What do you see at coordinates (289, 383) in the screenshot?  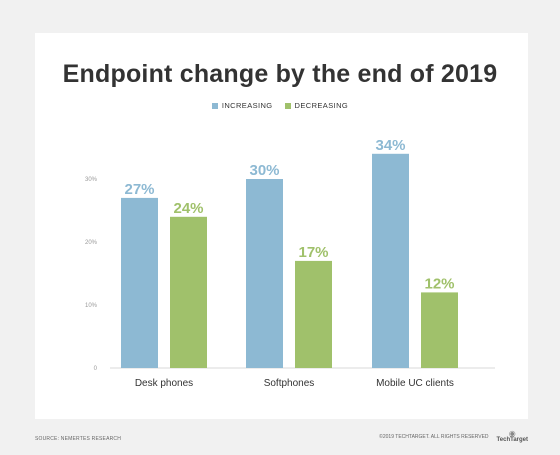 I see `category-label: Softphones` at bounding box center [289, 383].